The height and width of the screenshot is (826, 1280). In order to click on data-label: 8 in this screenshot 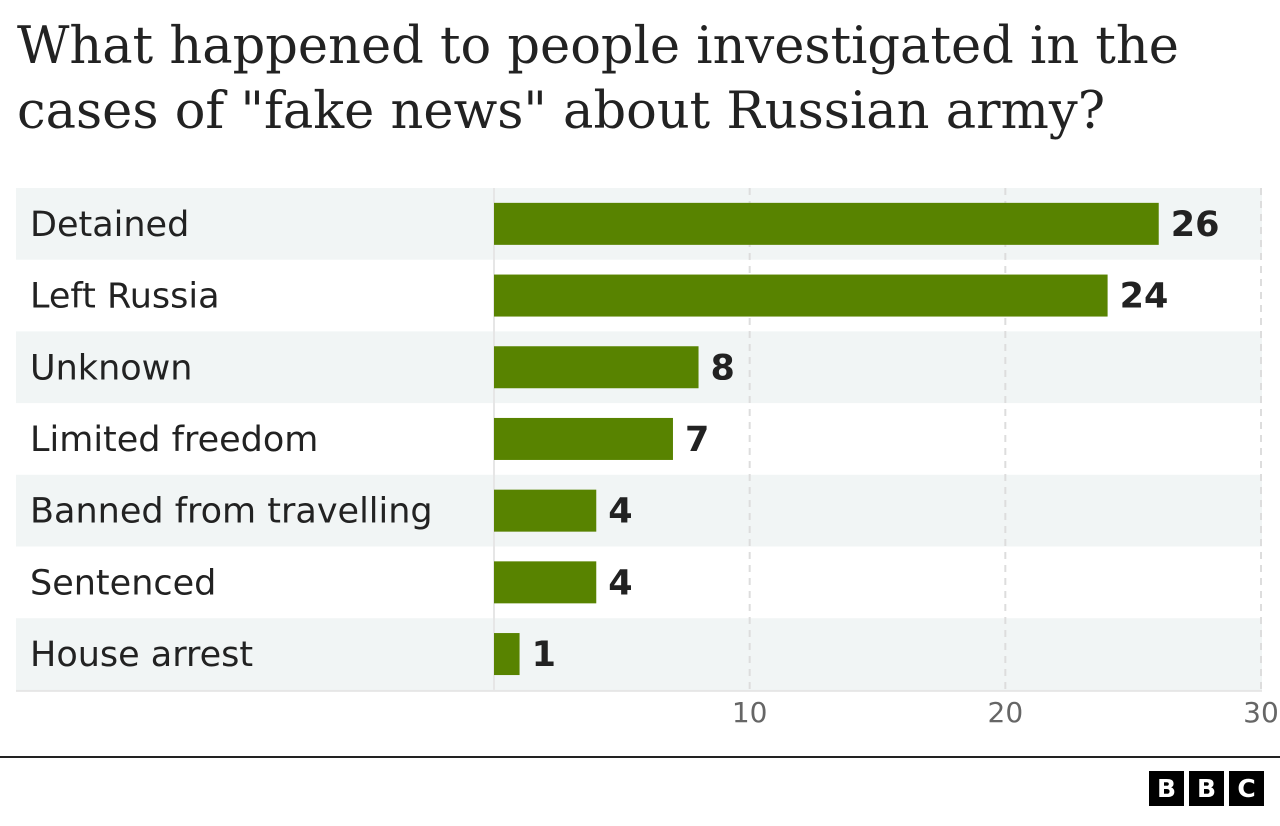, I will do `click(723, 368)`.